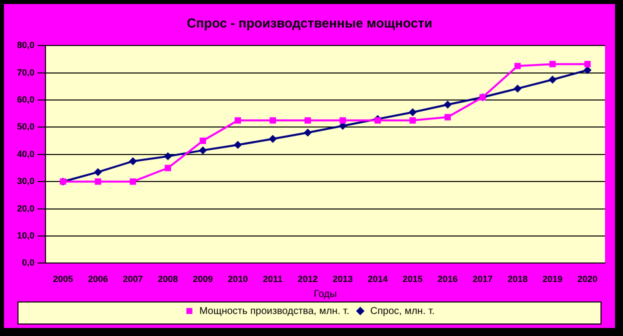  Describe the element at coordinates (168, 279) in the screenshot. I see `x-tick-label: 2008` at that location.